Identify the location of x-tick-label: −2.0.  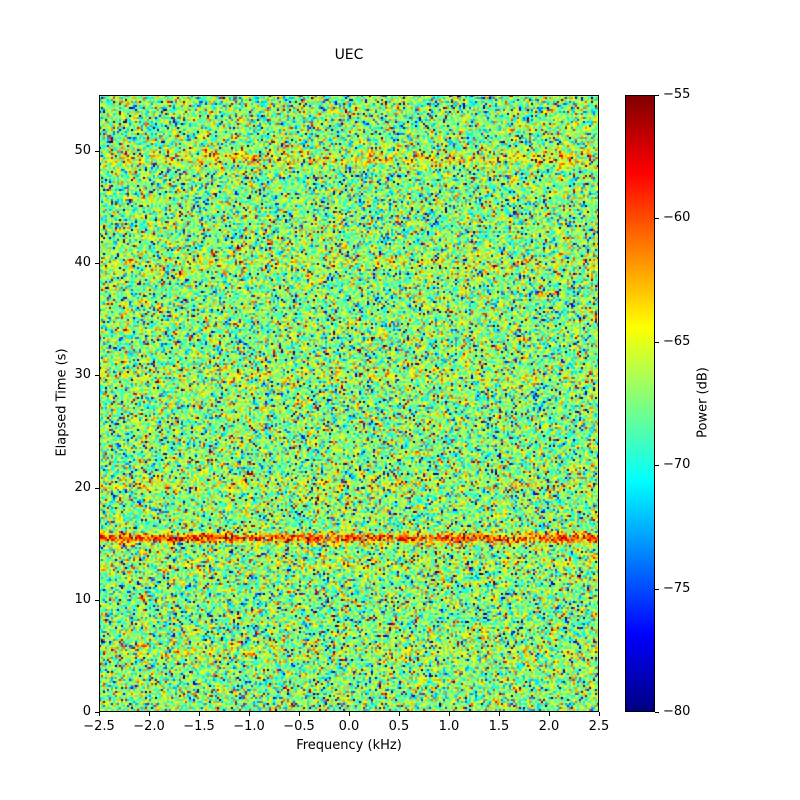
(149, 726).